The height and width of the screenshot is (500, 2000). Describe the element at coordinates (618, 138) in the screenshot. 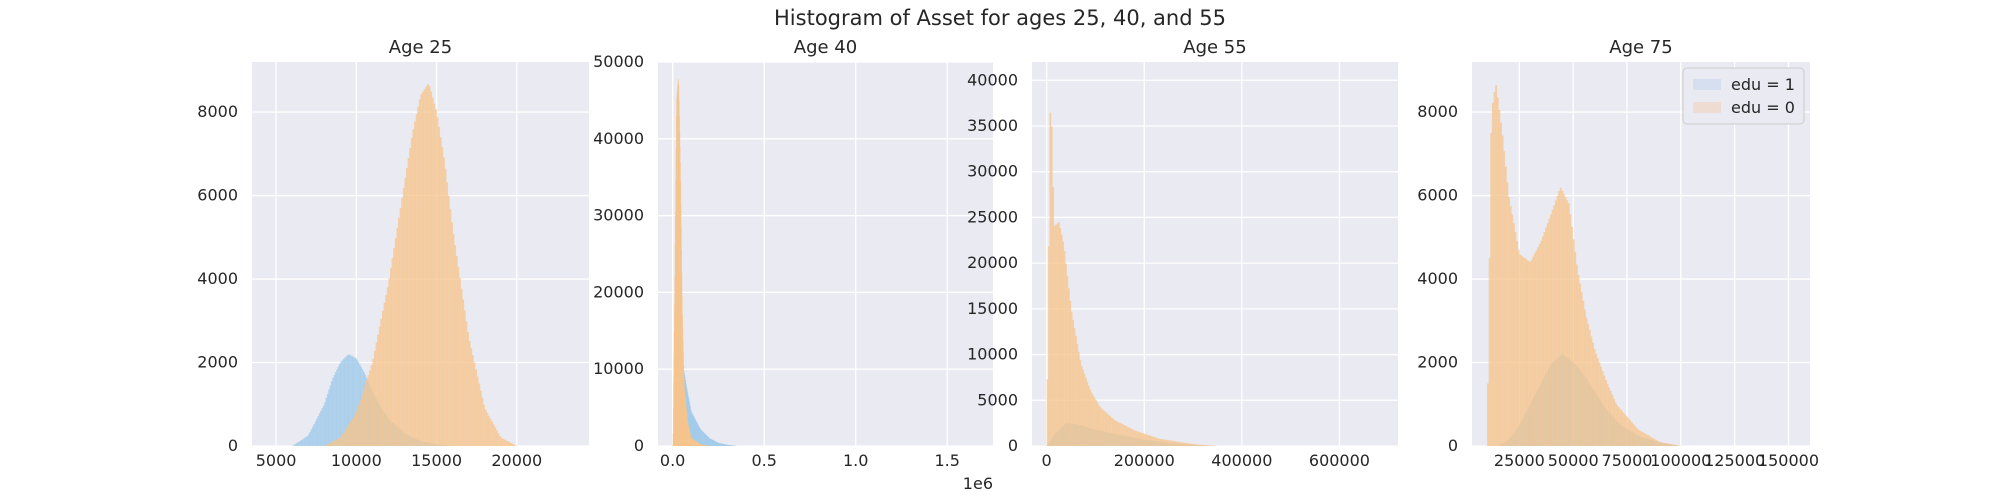

I see `y-tick-label: 40000` at that location.